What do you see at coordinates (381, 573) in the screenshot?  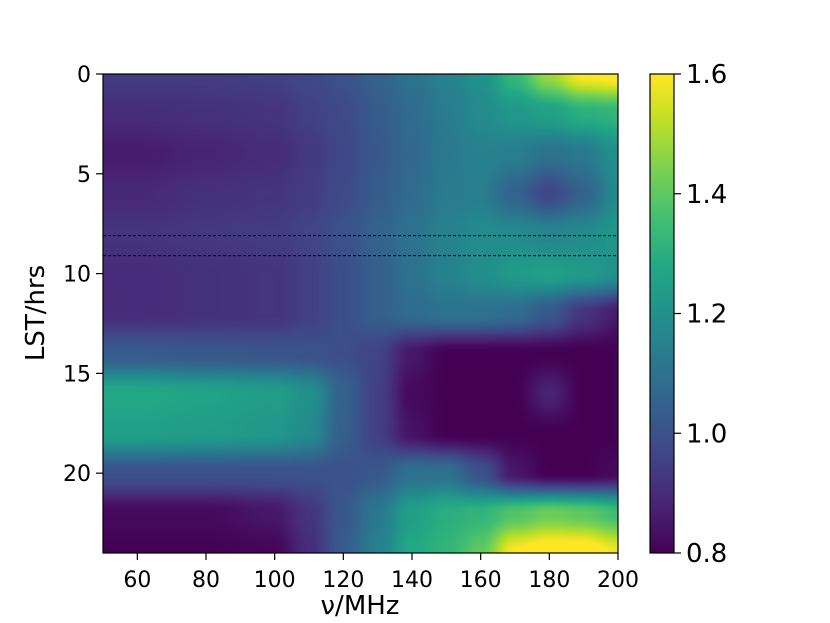 I see `x-axis-ticks: 60 80 100 120 140 160 180 200` at bounding box center [381, 573].